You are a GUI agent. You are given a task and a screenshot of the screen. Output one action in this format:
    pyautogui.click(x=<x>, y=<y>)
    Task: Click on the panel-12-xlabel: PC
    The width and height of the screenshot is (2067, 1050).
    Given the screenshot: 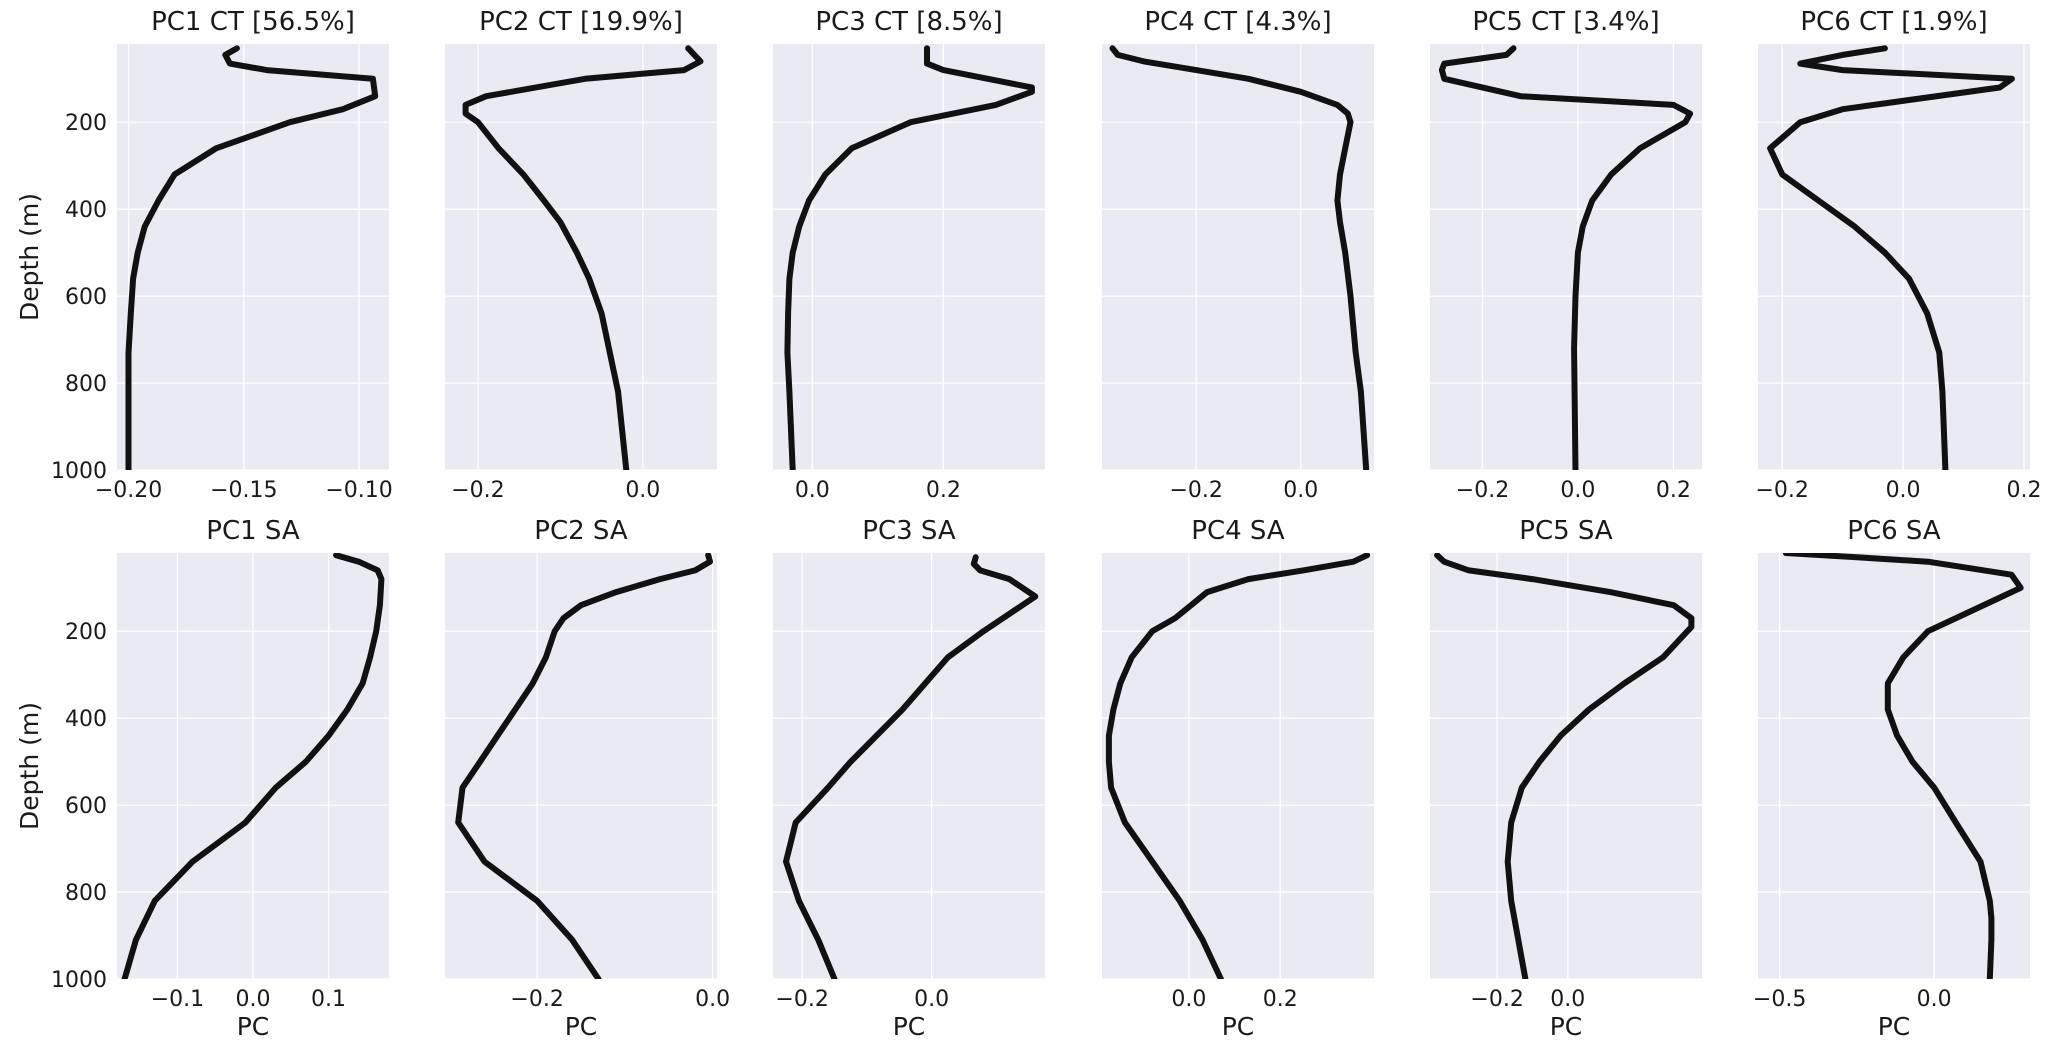 What is the action you would take?
    pyautogui.click(x=1894, y=1026)
    